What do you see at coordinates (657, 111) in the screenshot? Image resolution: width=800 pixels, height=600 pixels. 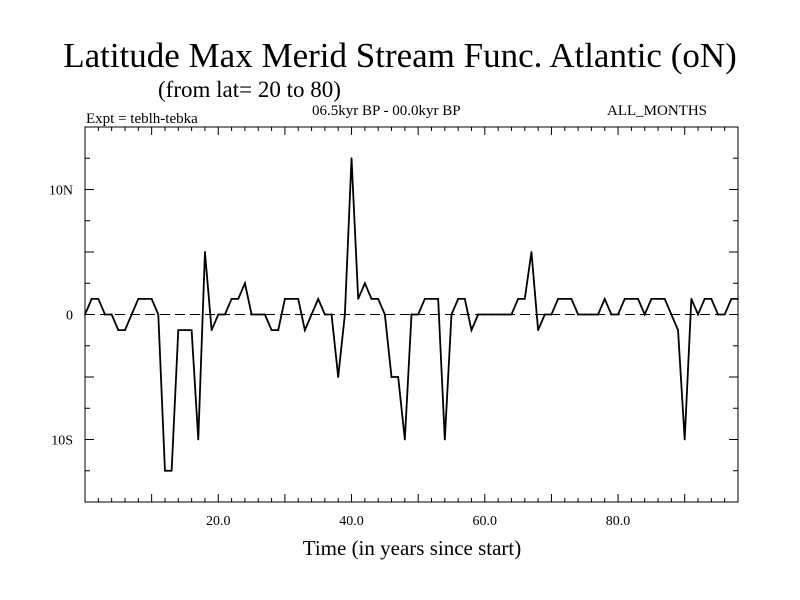 I see `months-label: ALL_MONTHS` at bounding box center [657, 111].